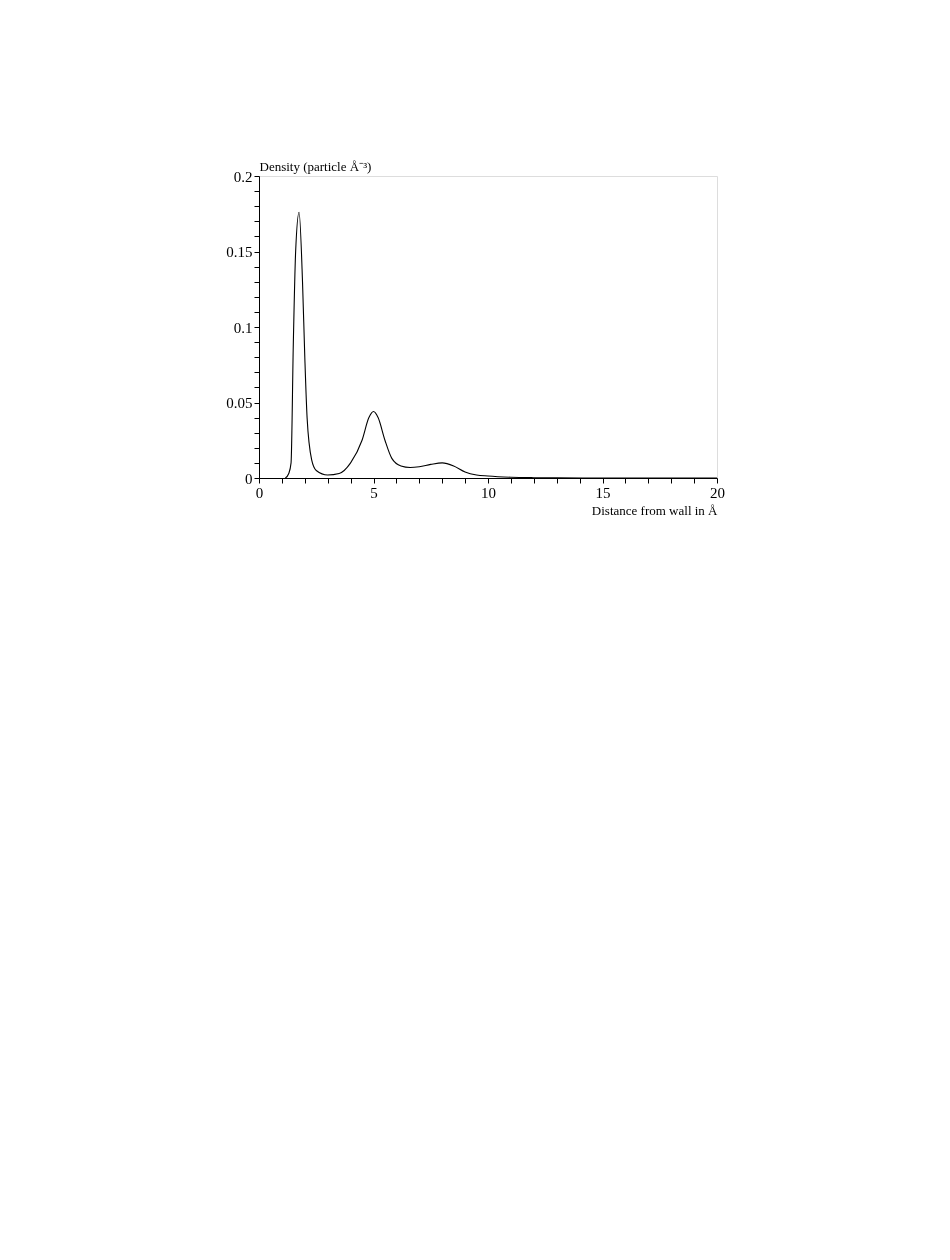 The height and width of the screenshot is (1260, 950). Describe the element at coordinates (374, 492) in the screenshot. I see `x-tick-label: 5` at that location.